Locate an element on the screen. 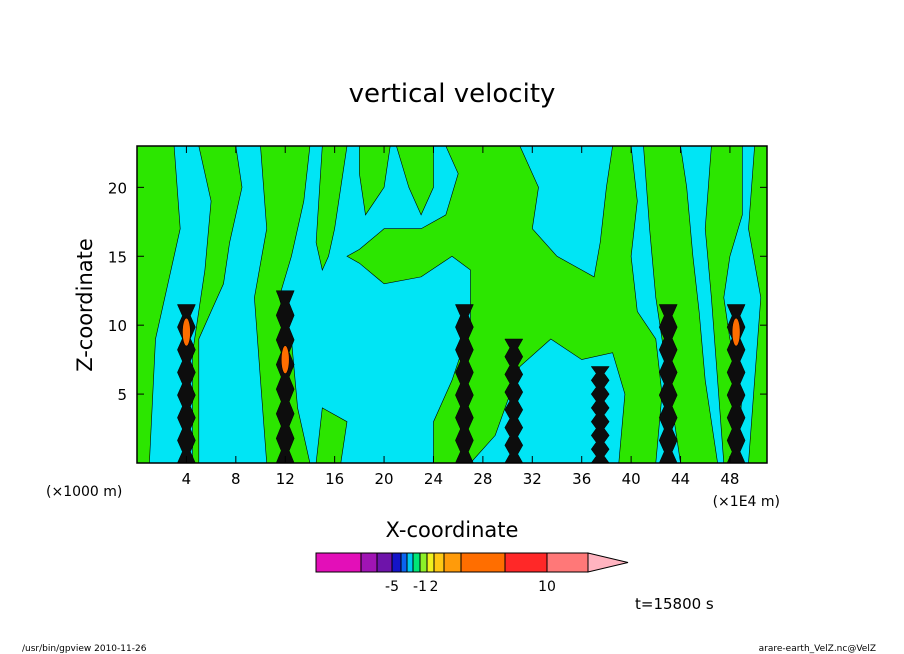  x-tick-label: 36 is located at coordinates (581, 479).